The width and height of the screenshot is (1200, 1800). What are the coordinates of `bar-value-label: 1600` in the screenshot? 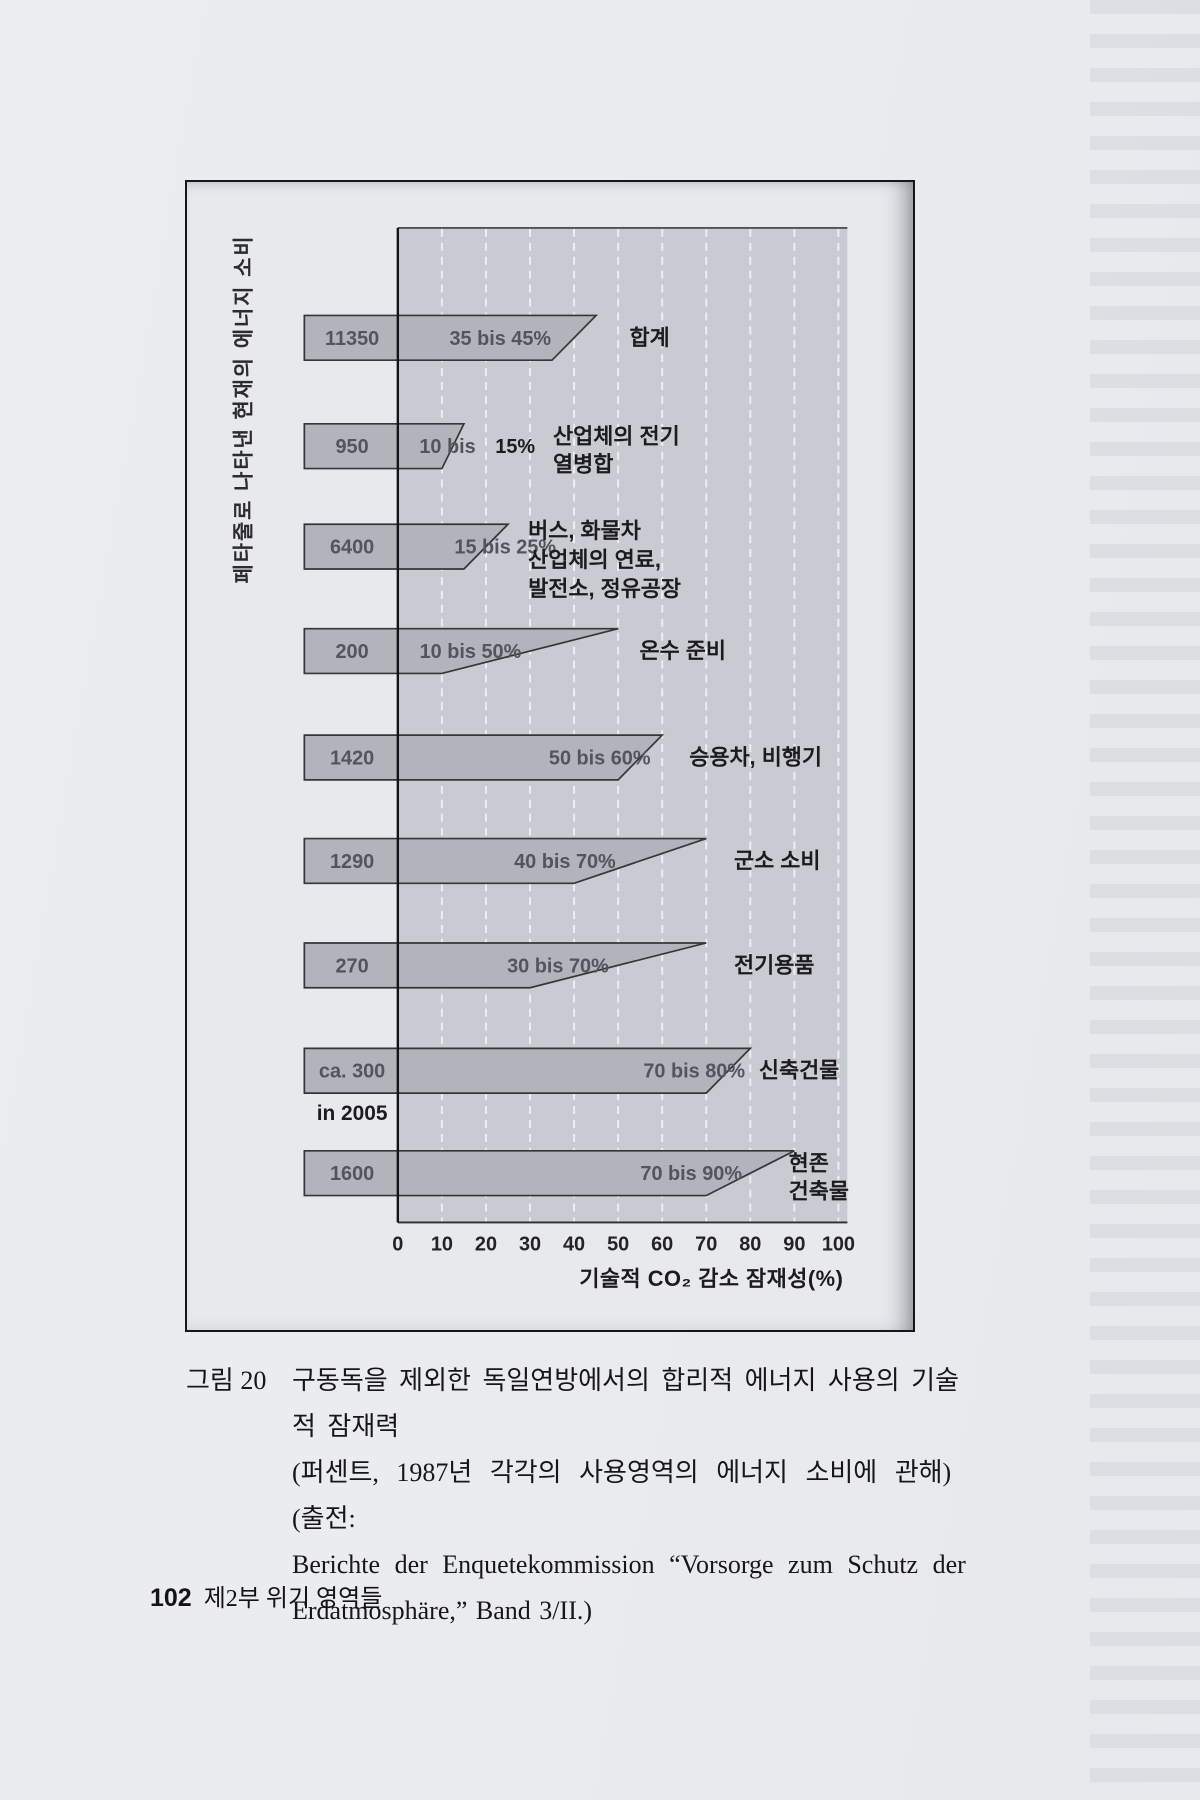 It's located at (352, 1174).